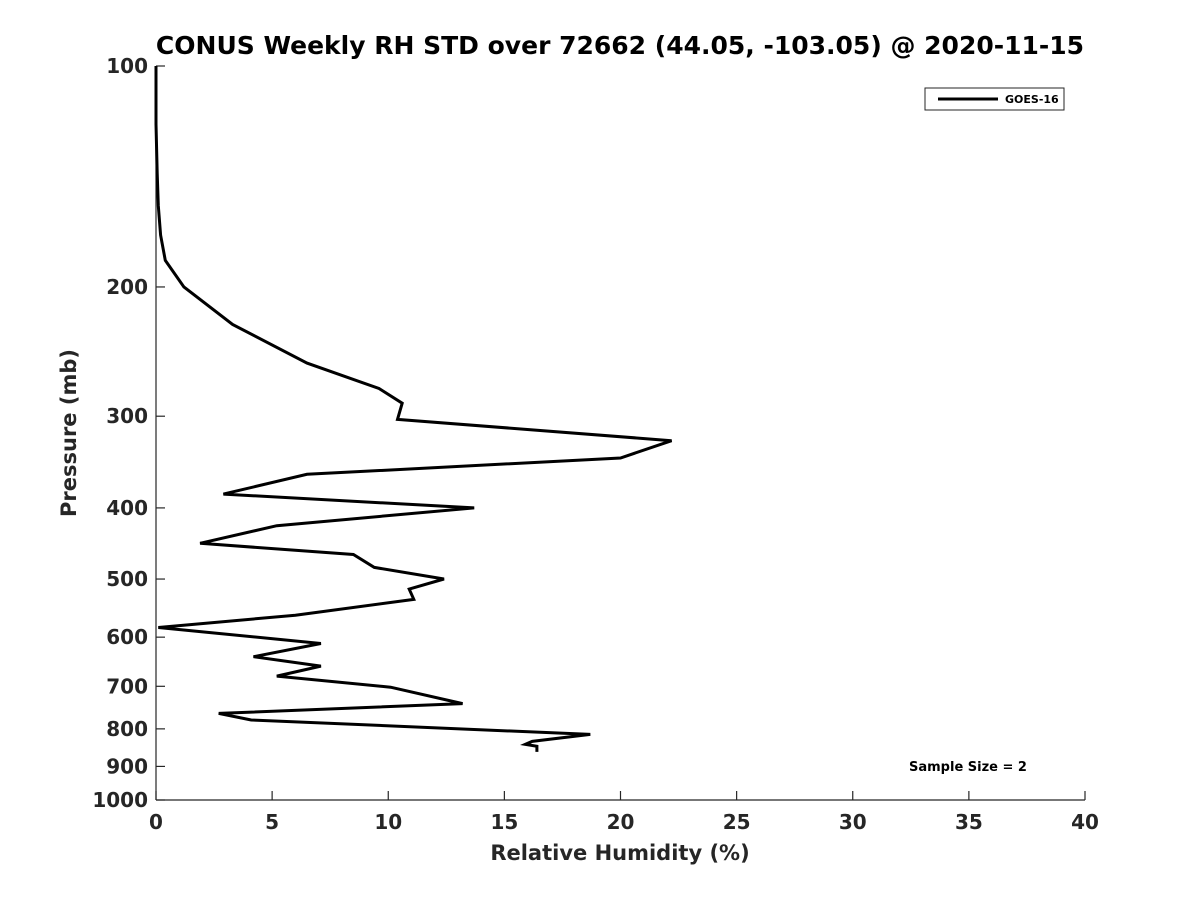  I want to click on x-tick-label: 25, so click(737, 822).